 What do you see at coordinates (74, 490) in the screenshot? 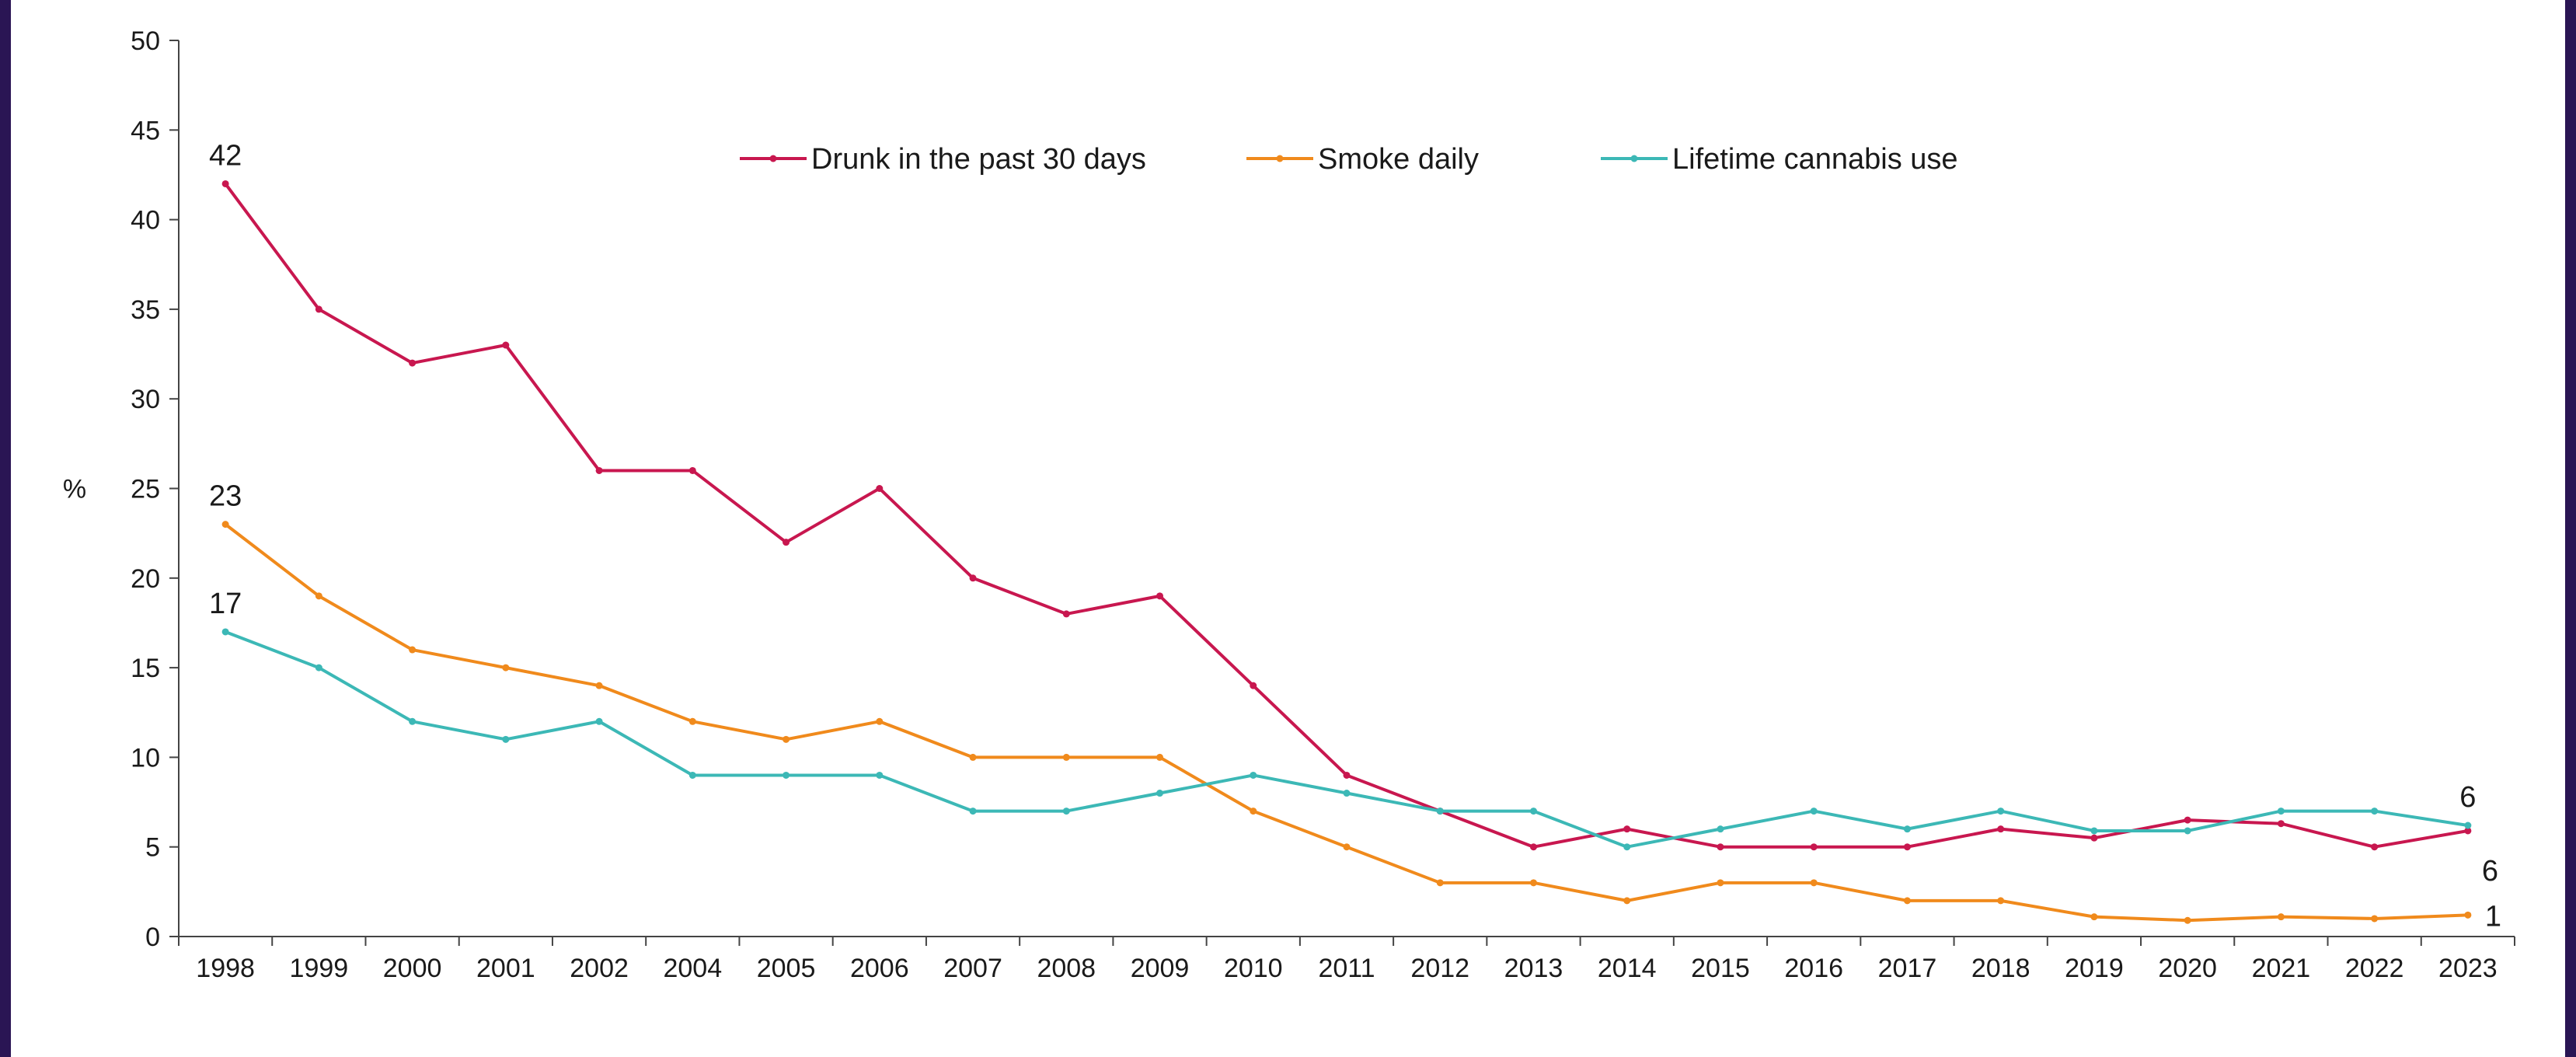
I see `y-axis-title: %` at bounding box center [74, 490].